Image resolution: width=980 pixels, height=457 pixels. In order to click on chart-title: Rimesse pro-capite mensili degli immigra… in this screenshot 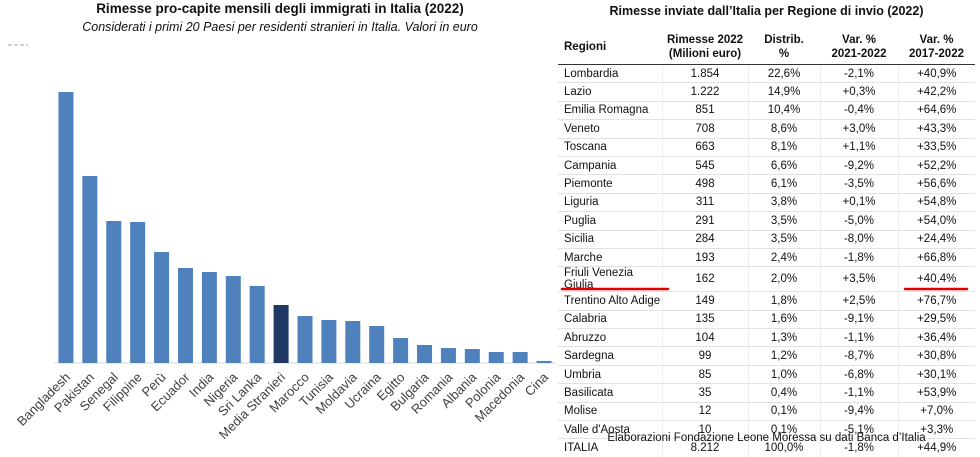, I will do `click(280, 8)`.